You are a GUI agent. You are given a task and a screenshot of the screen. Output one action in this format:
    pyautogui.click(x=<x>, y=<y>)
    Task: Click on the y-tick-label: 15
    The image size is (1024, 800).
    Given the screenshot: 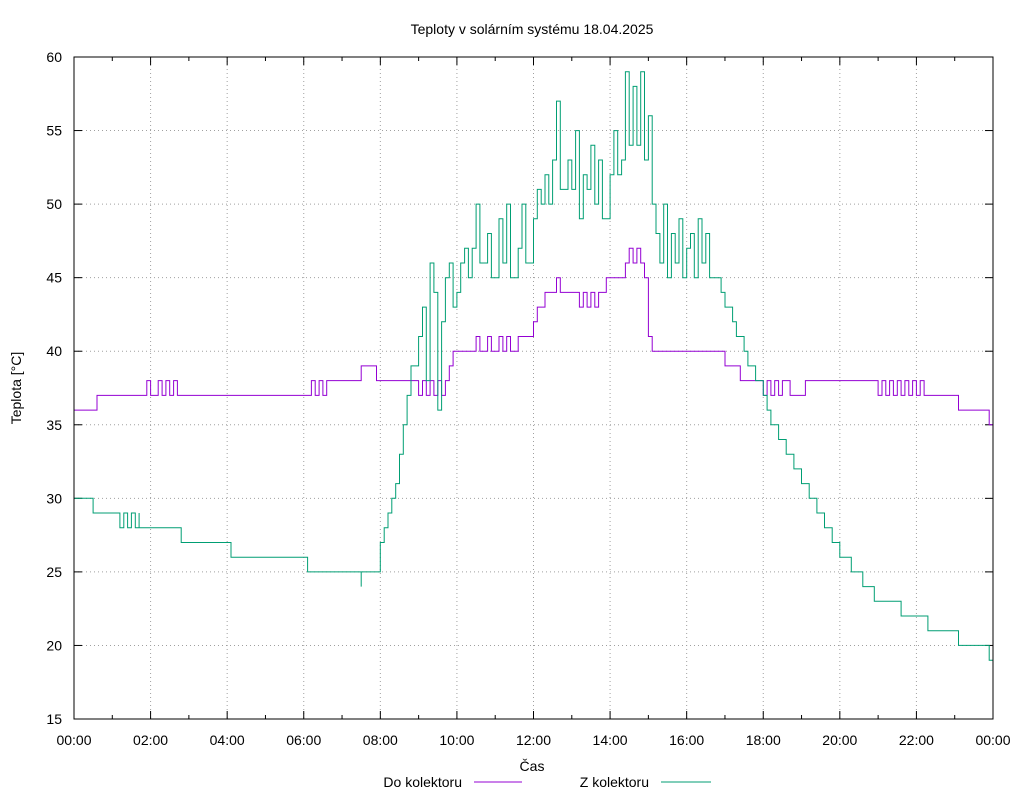 What is the action you would take?
    pyautogui.click(x=54, y=719)
    